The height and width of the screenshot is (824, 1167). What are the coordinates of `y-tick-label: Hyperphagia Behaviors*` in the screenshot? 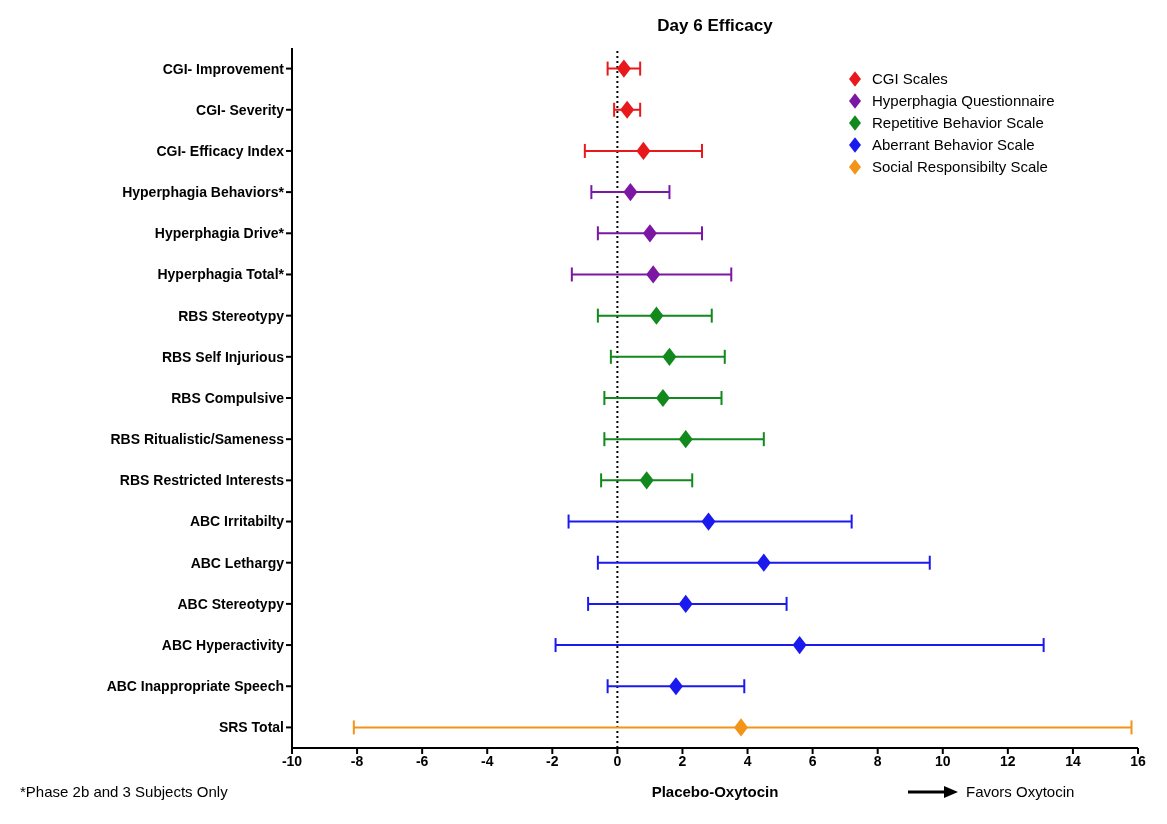 It's located at (203, 192).